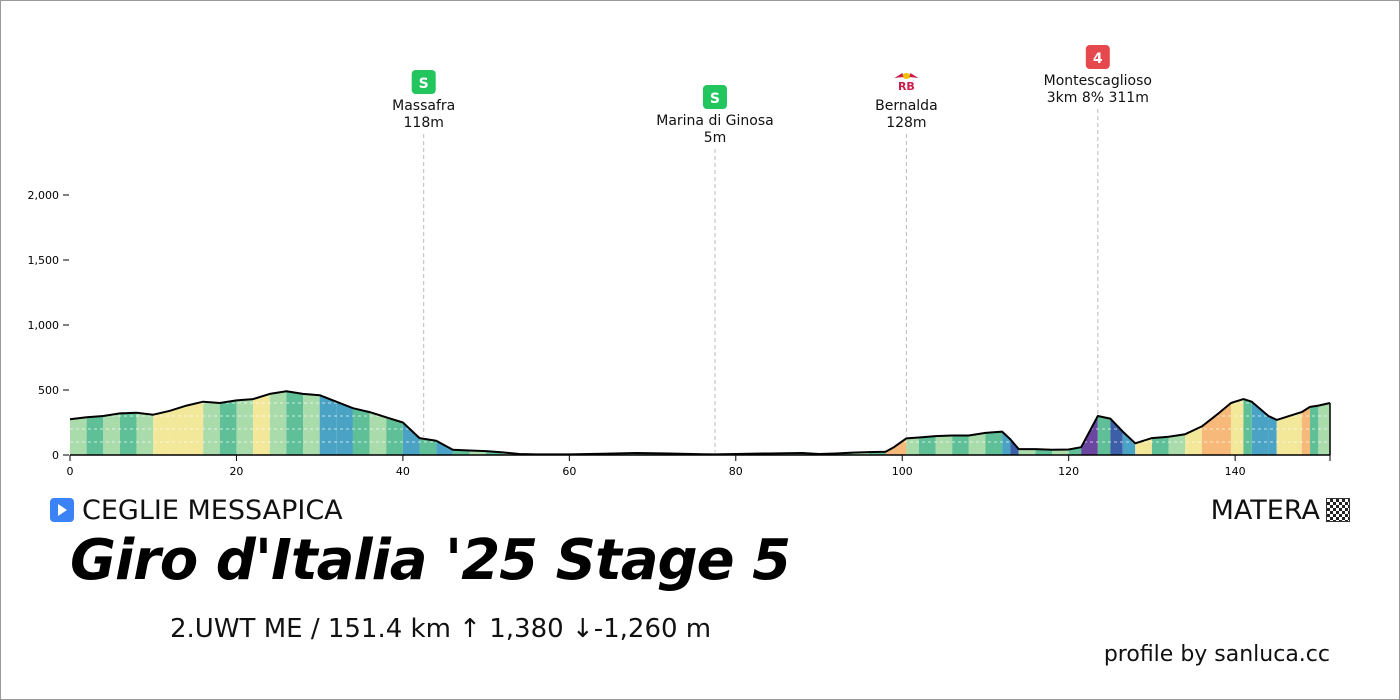 This screenshot has width=1400, height=700. Describe the element at coordinates (236, 471) in the screenshot. I see `x-tick-label: 20` at that location.